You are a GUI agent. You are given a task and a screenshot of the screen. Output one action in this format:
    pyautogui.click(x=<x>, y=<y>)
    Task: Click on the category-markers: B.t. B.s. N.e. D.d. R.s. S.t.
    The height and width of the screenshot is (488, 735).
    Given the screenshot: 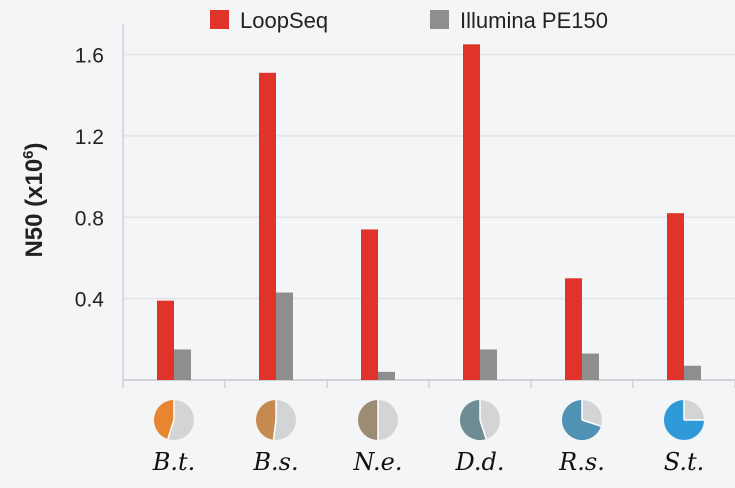 What is the action you would take?
    pyautogui.click(x=428, y=438)
    